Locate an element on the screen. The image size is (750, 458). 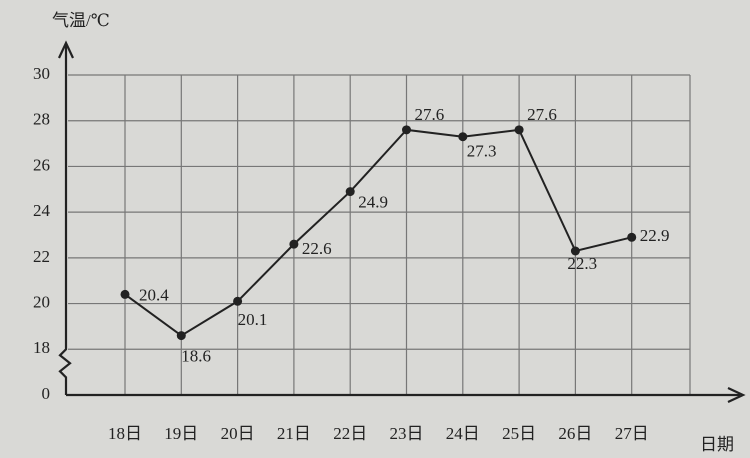
data-label: 22.6 is located at coordinates (317, 248).